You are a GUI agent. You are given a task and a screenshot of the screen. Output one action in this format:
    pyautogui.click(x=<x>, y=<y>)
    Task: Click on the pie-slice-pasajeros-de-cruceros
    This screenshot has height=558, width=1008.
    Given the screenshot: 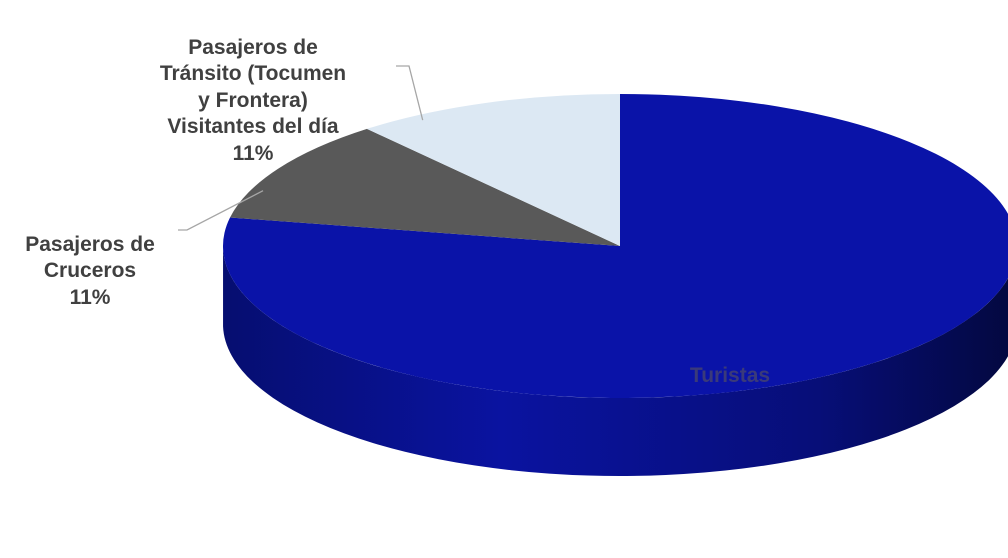 What is the action you would take?
    pyautogui.click(x=425, y=187)
    